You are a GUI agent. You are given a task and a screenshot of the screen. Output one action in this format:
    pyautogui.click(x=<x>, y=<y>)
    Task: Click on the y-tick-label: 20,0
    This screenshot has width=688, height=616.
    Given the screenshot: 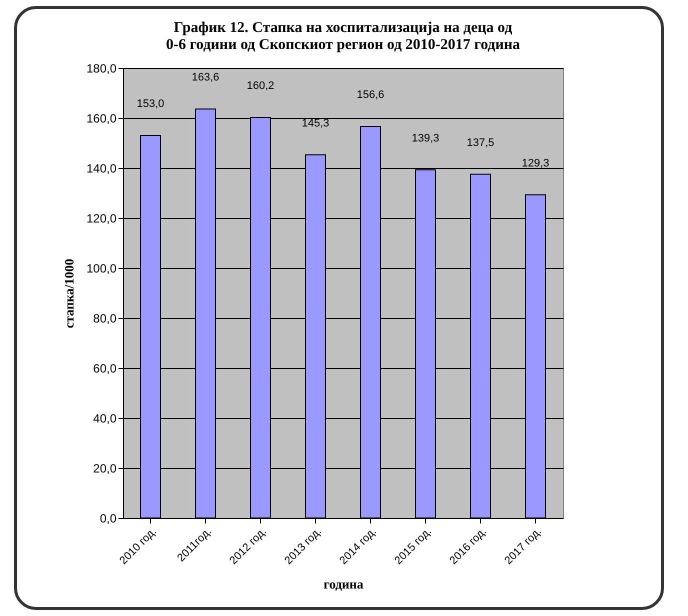 What is the action you would take?
    pyautogui.click(x=105, y=469)
    